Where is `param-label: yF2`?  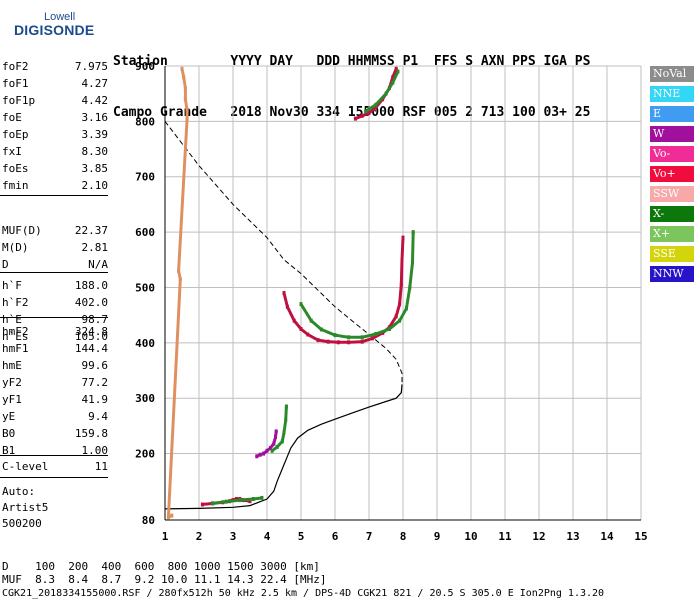
param-label: yF2 is located at coordinates (12, 382).